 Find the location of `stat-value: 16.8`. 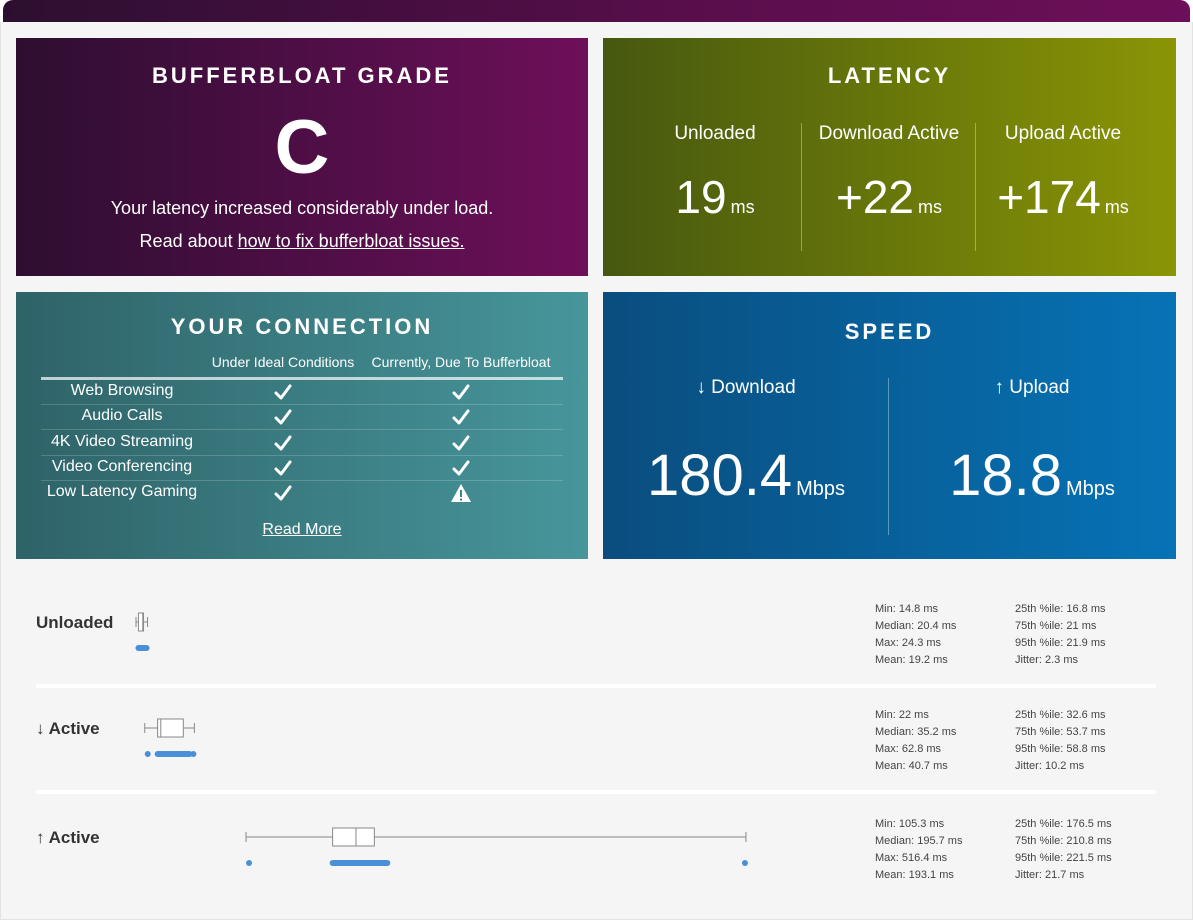

stat-value: 16.8 is located at coordinates (1076, 609).